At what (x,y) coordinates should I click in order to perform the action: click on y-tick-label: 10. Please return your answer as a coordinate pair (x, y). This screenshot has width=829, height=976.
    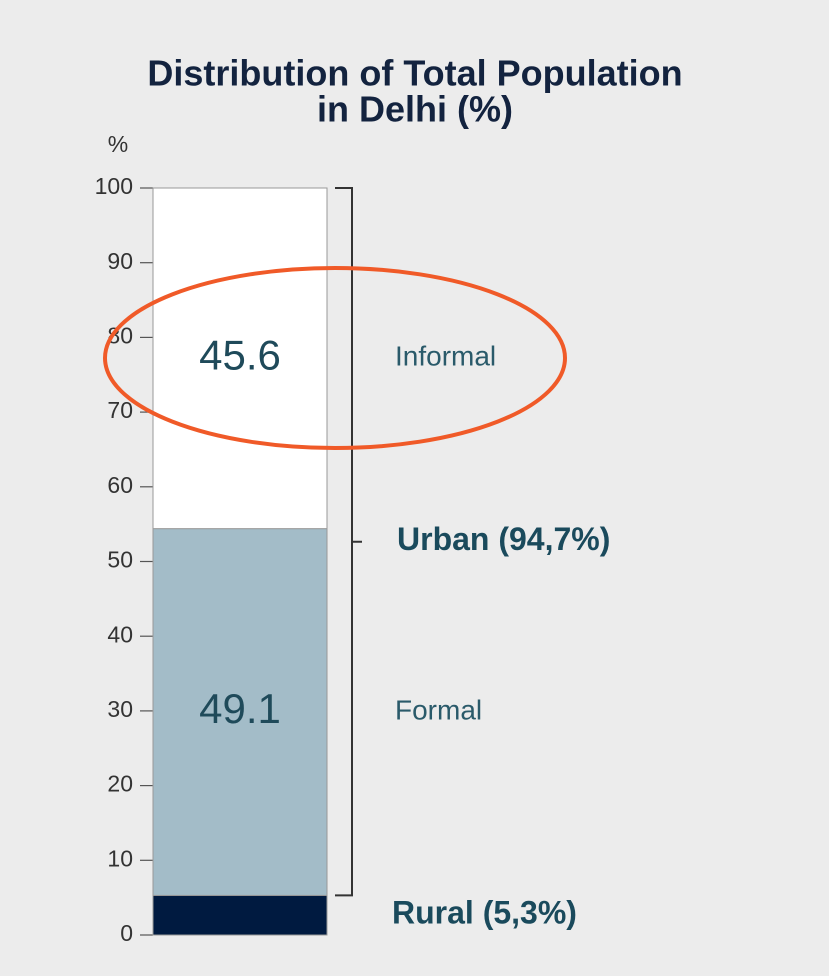
    Looking at the image, I should click on (120, 858).